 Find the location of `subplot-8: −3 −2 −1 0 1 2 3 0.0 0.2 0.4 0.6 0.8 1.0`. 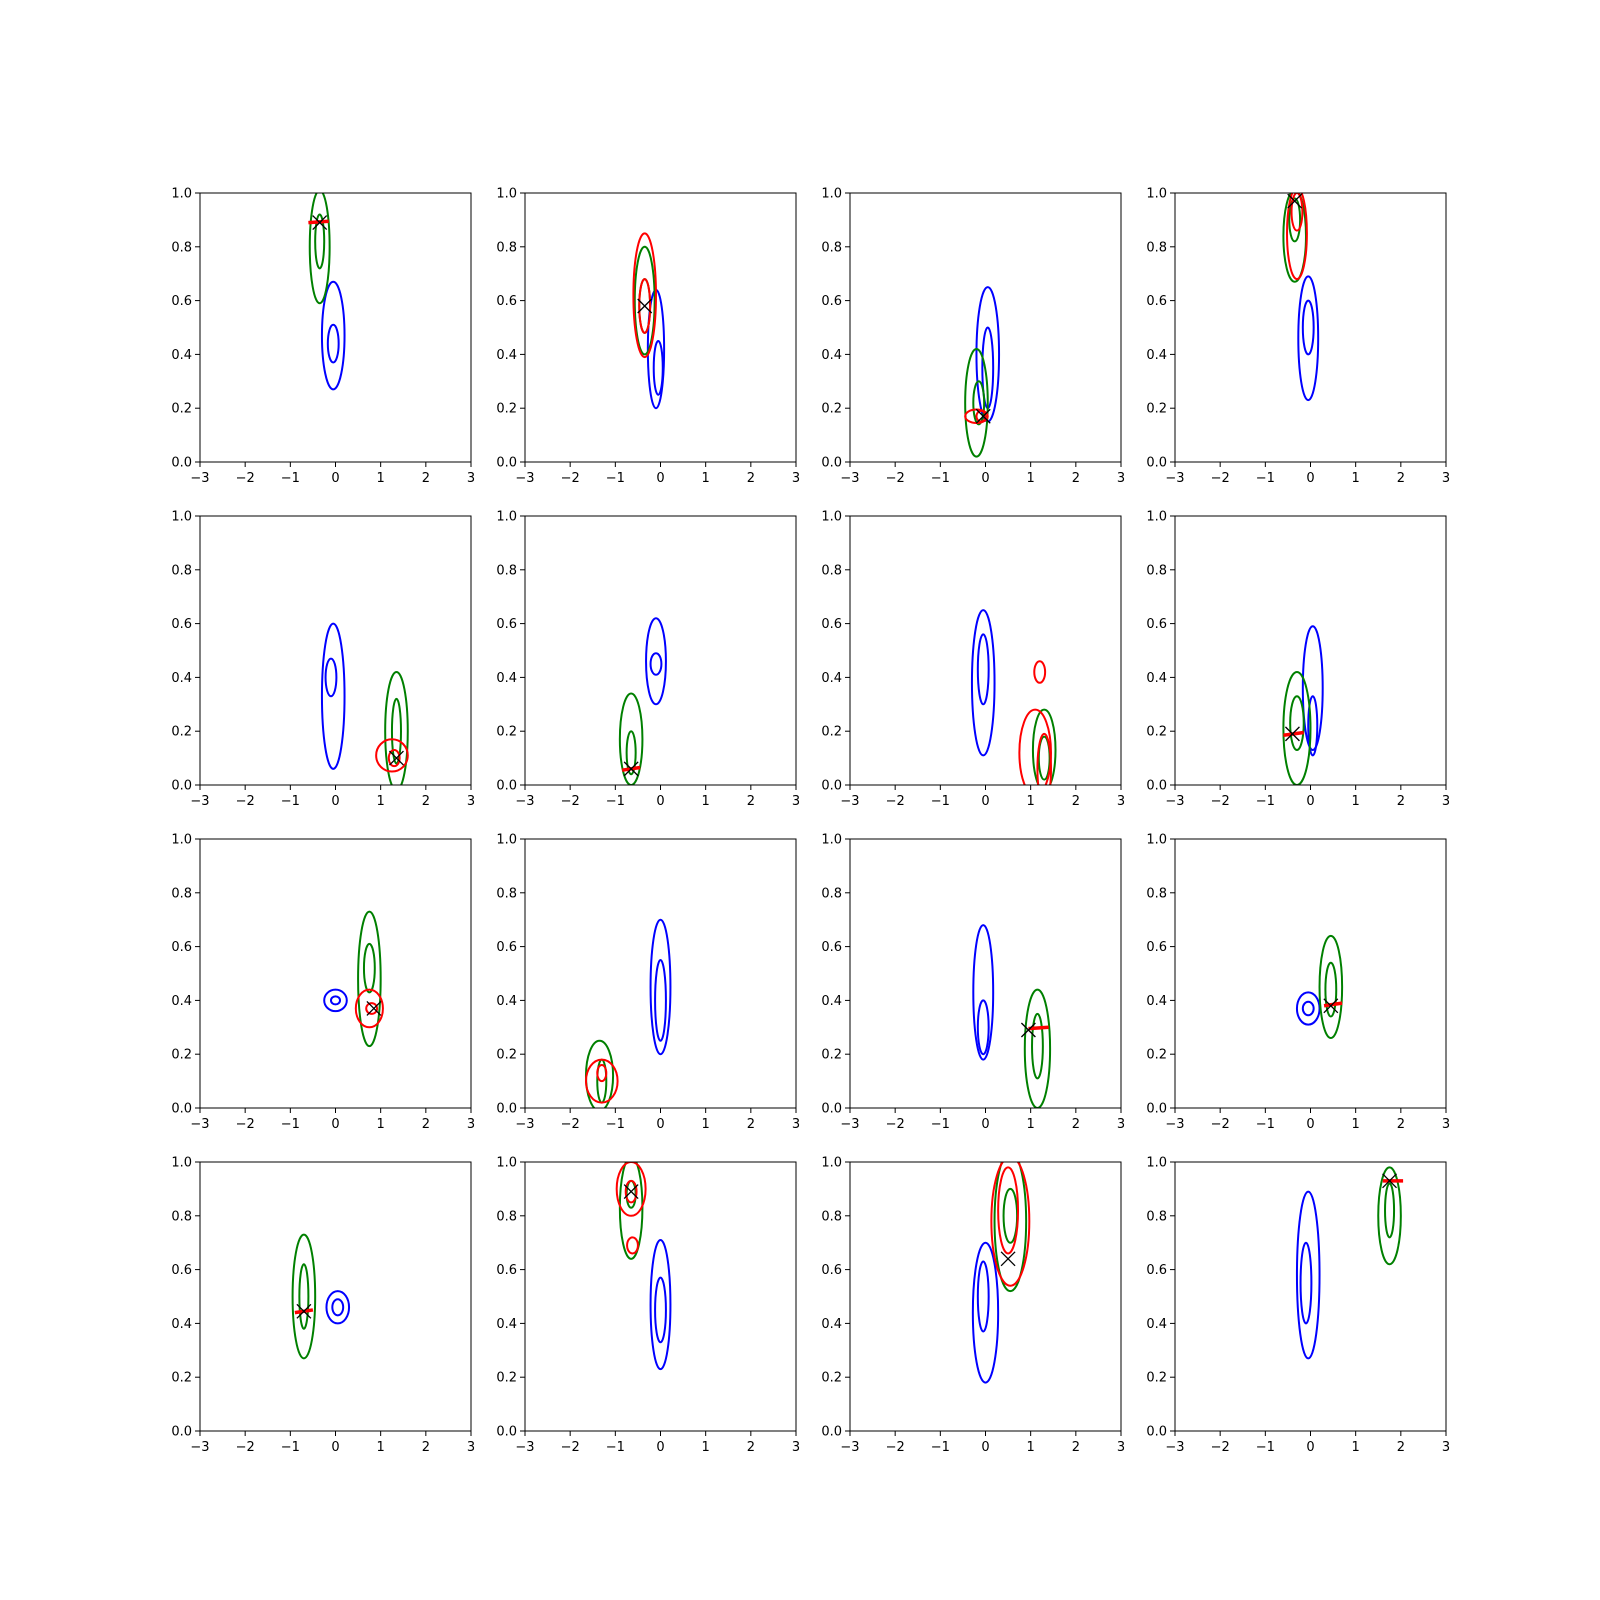

subplot-8: −3 −2 −1 0 1 2 3 0.0 0.2 0.4 0.6 0.8 1.0 is located at coordinates (1298, 660).